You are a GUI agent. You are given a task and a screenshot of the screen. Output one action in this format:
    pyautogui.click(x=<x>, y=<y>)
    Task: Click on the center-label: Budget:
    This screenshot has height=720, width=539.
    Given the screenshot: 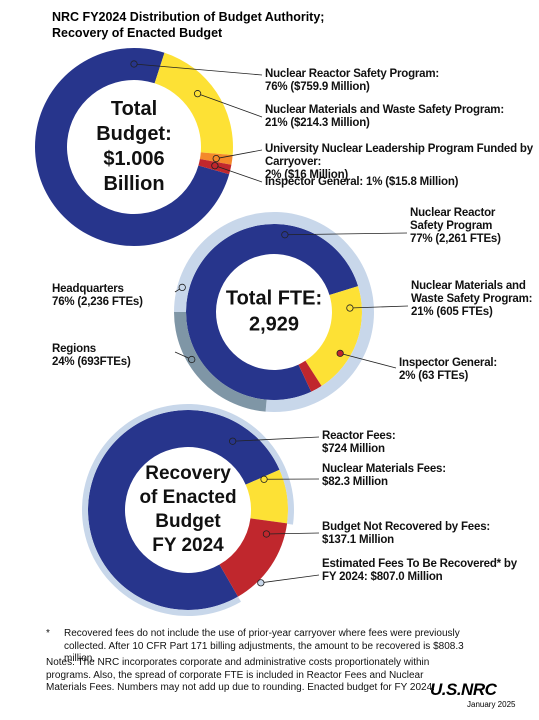 What is the action you would take?
    pyautogui.click(x=134, y=134)
    